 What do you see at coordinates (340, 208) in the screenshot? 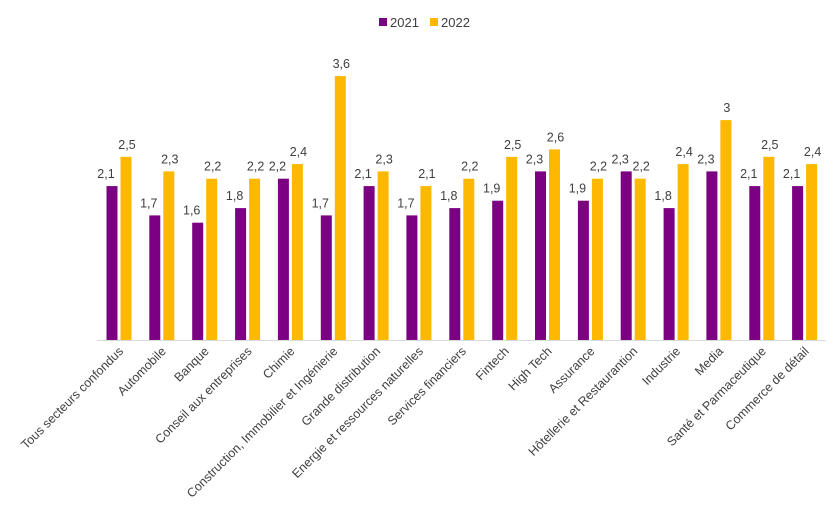
I see `bar-2022-construction-immobilier-et-ingenierie` at bounding box center [340, 208].